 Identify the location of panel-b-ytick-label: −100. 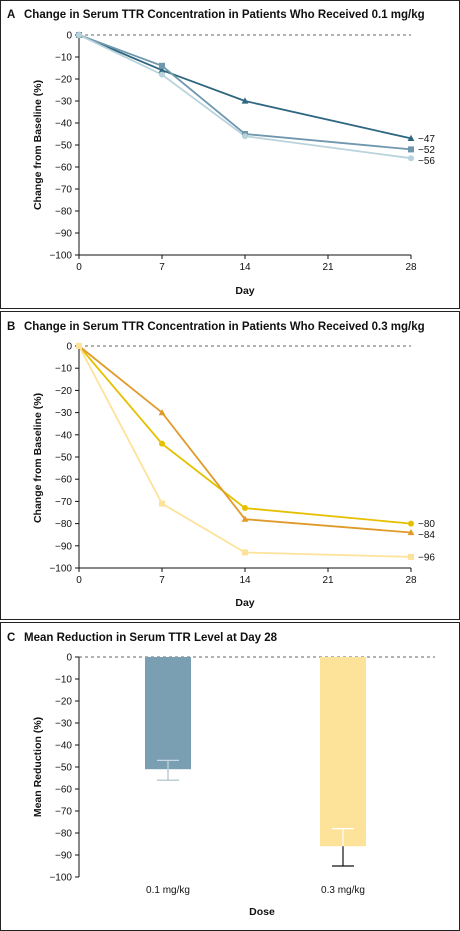
(60, 569).